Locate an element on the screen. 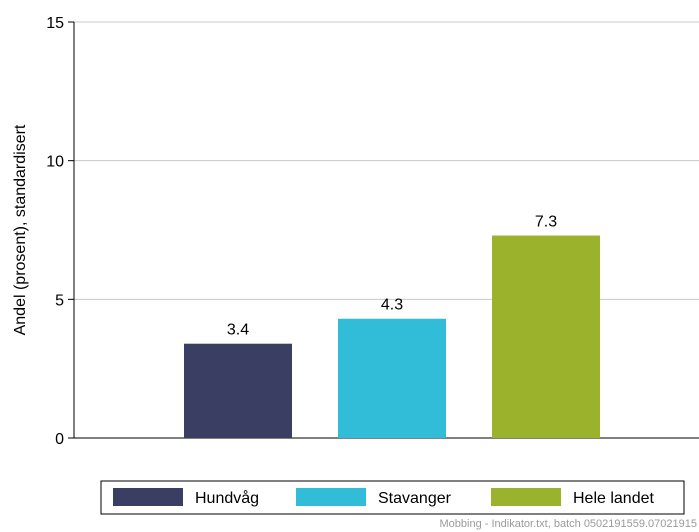 The image size is (699, 532). legend-label: Hele landet is located at coordinates (614, 498).